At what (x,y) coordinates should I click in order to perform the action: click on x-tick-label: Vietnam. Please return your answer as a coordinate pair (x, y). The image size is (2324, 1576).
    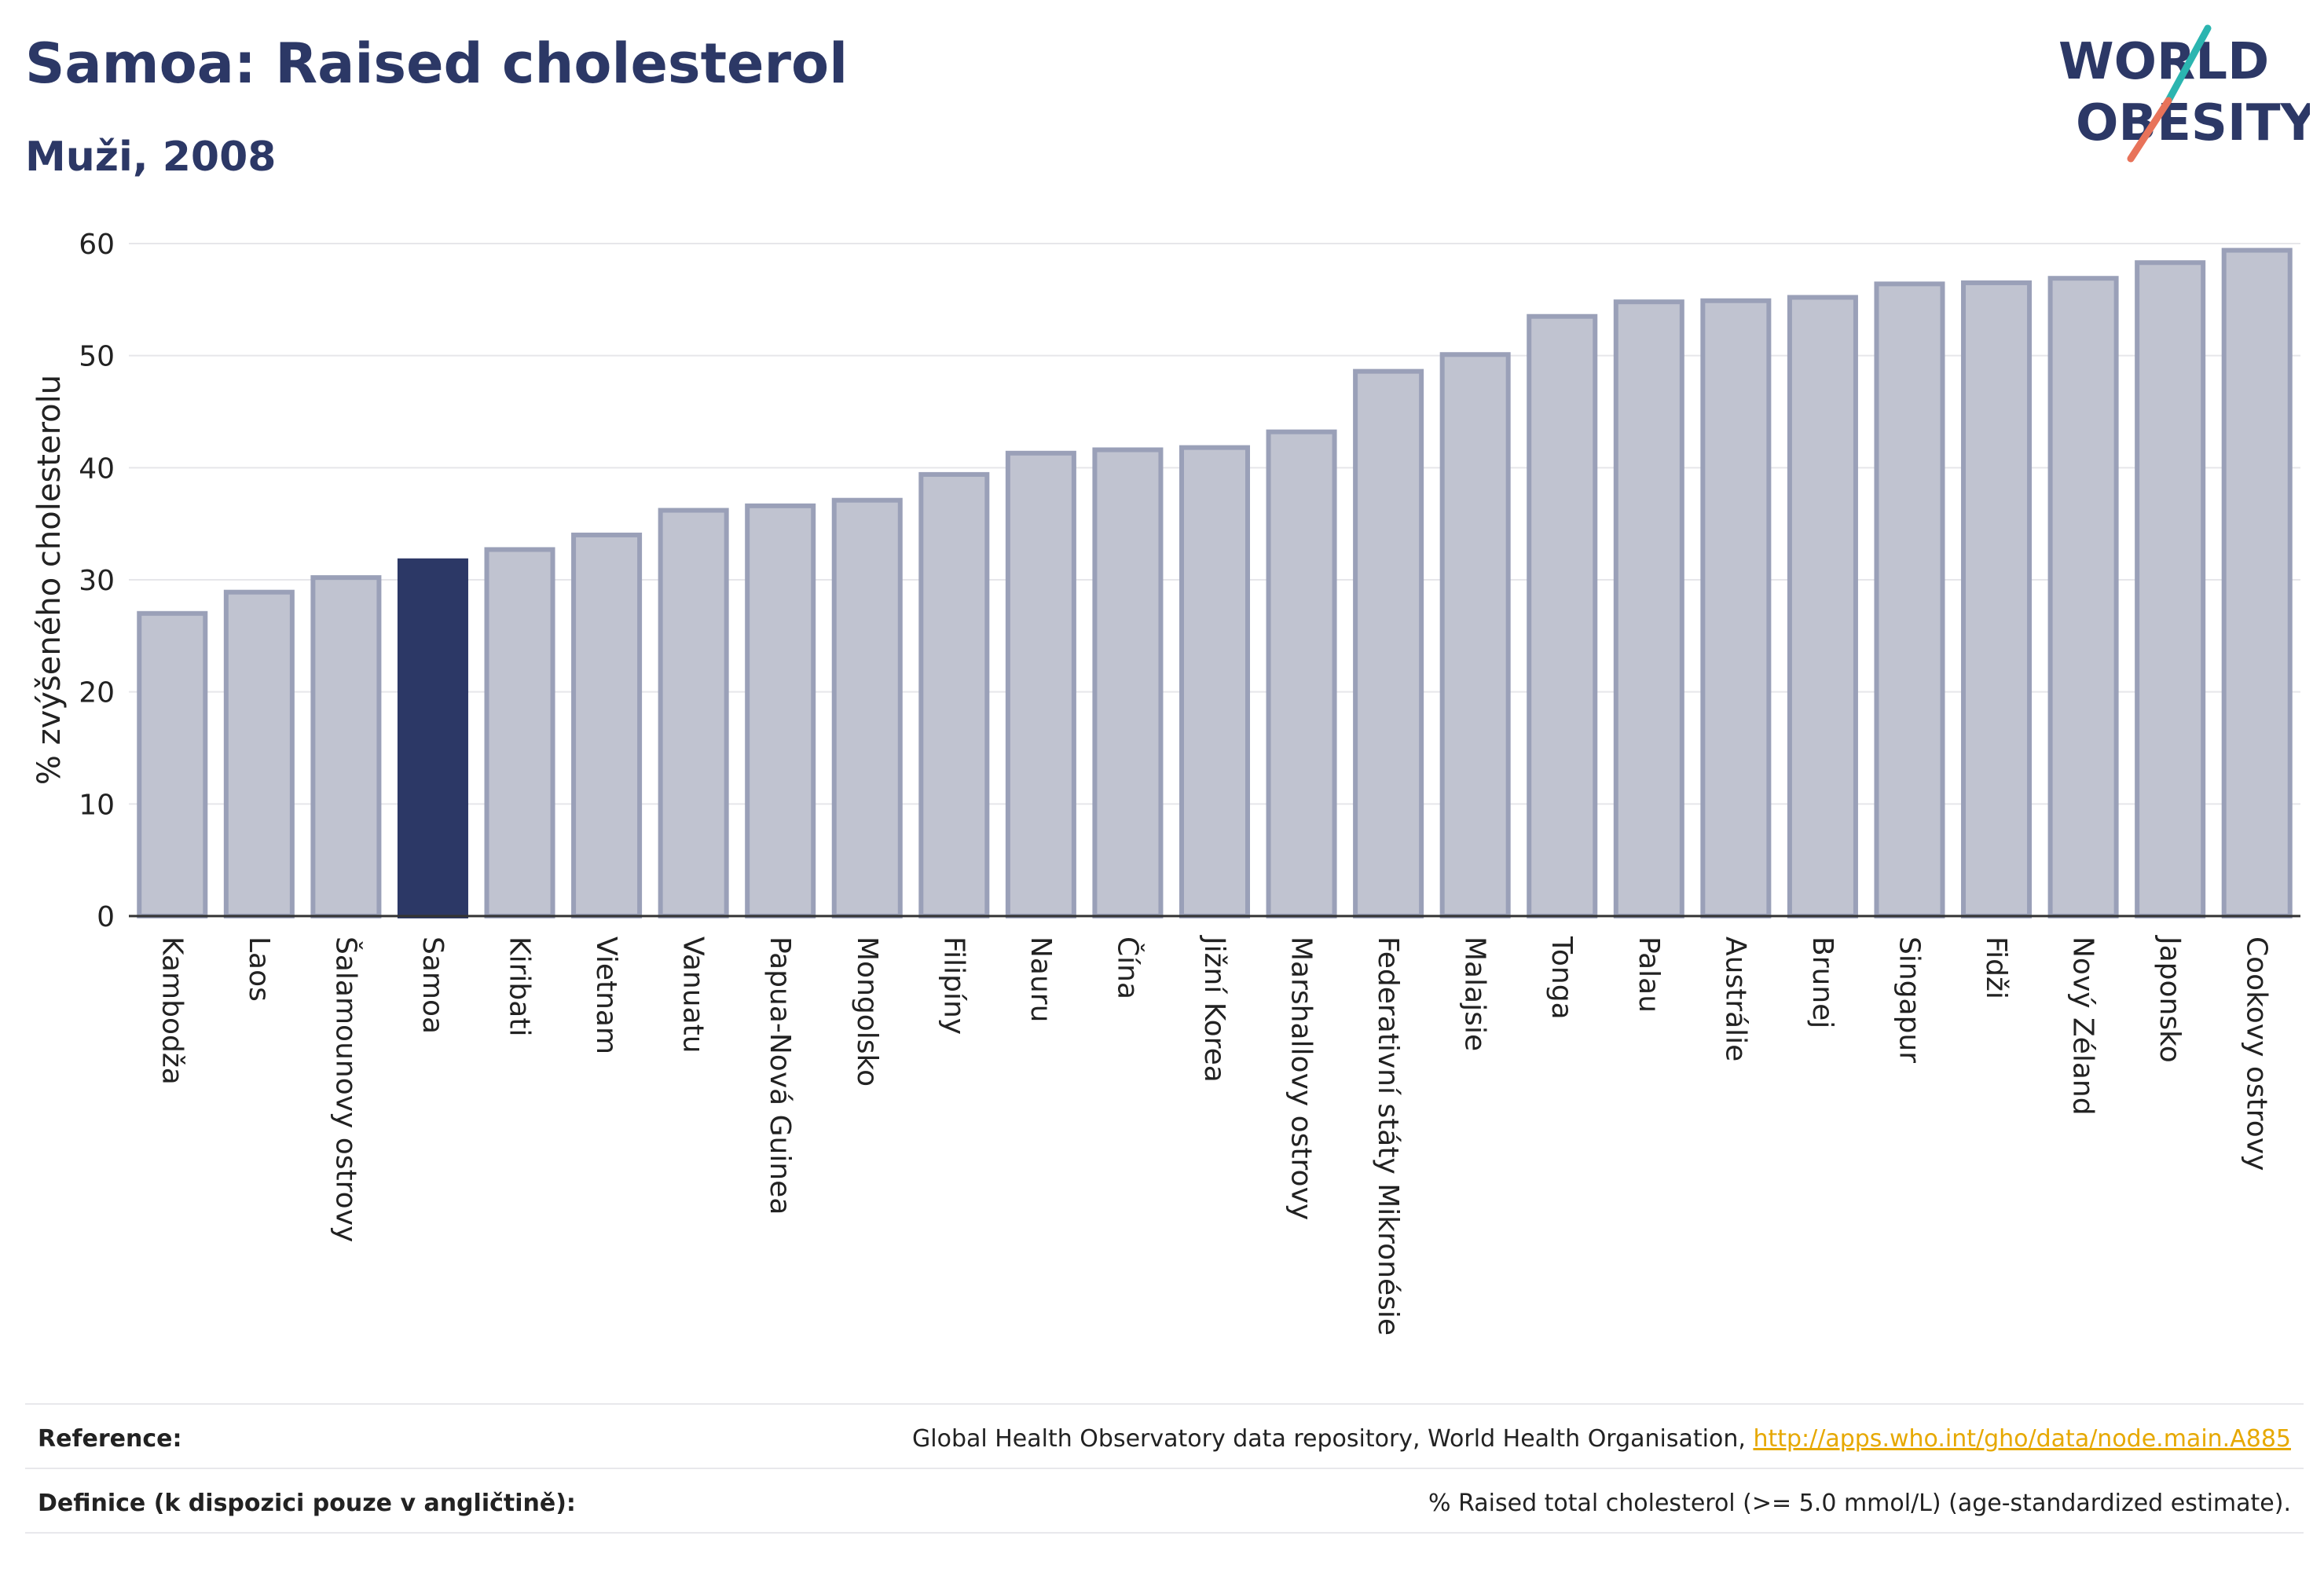
    Looking at the image, I should click on (606, 995).